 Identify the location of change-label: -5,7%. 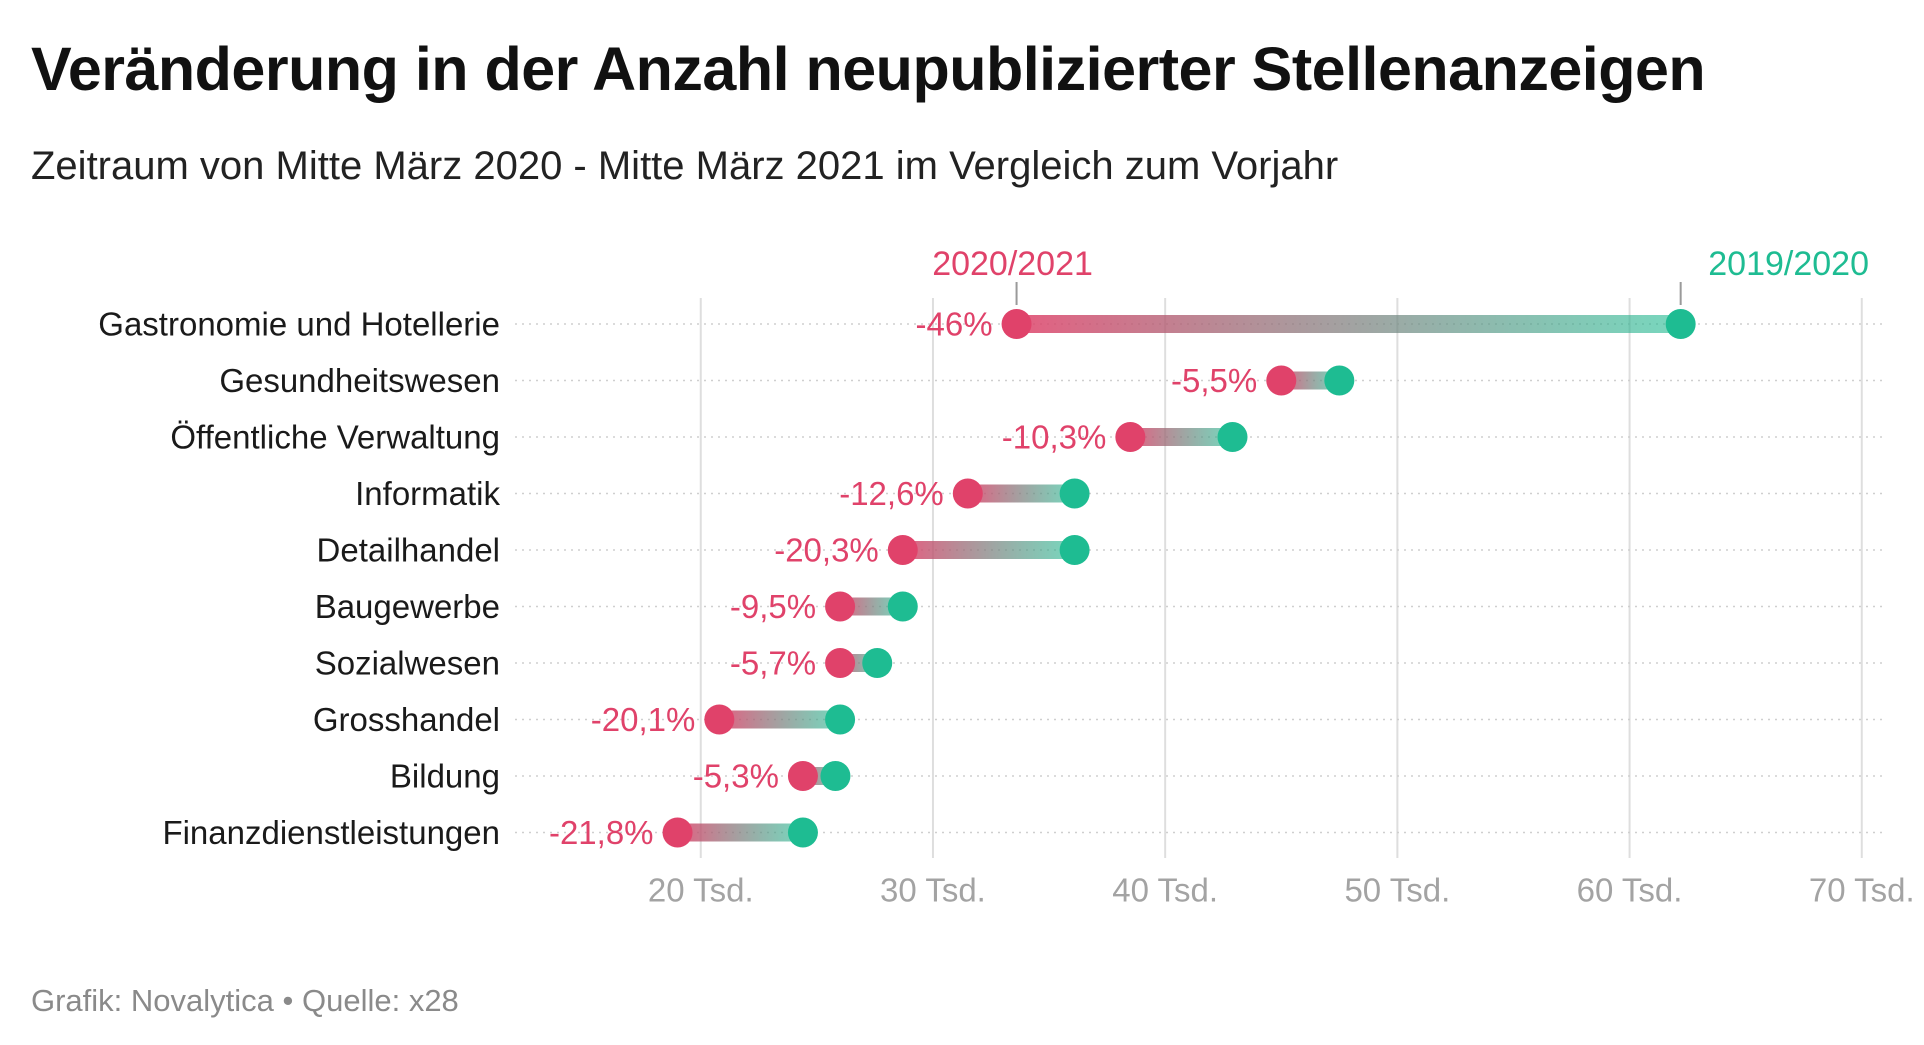
(773, 663).